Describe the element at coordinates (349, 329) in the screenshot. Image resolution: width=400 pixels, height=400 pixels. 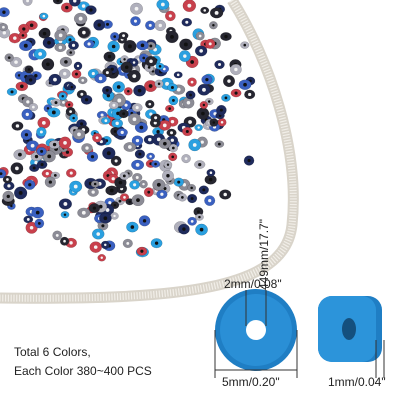
I see `bead-side-hole` at that location.